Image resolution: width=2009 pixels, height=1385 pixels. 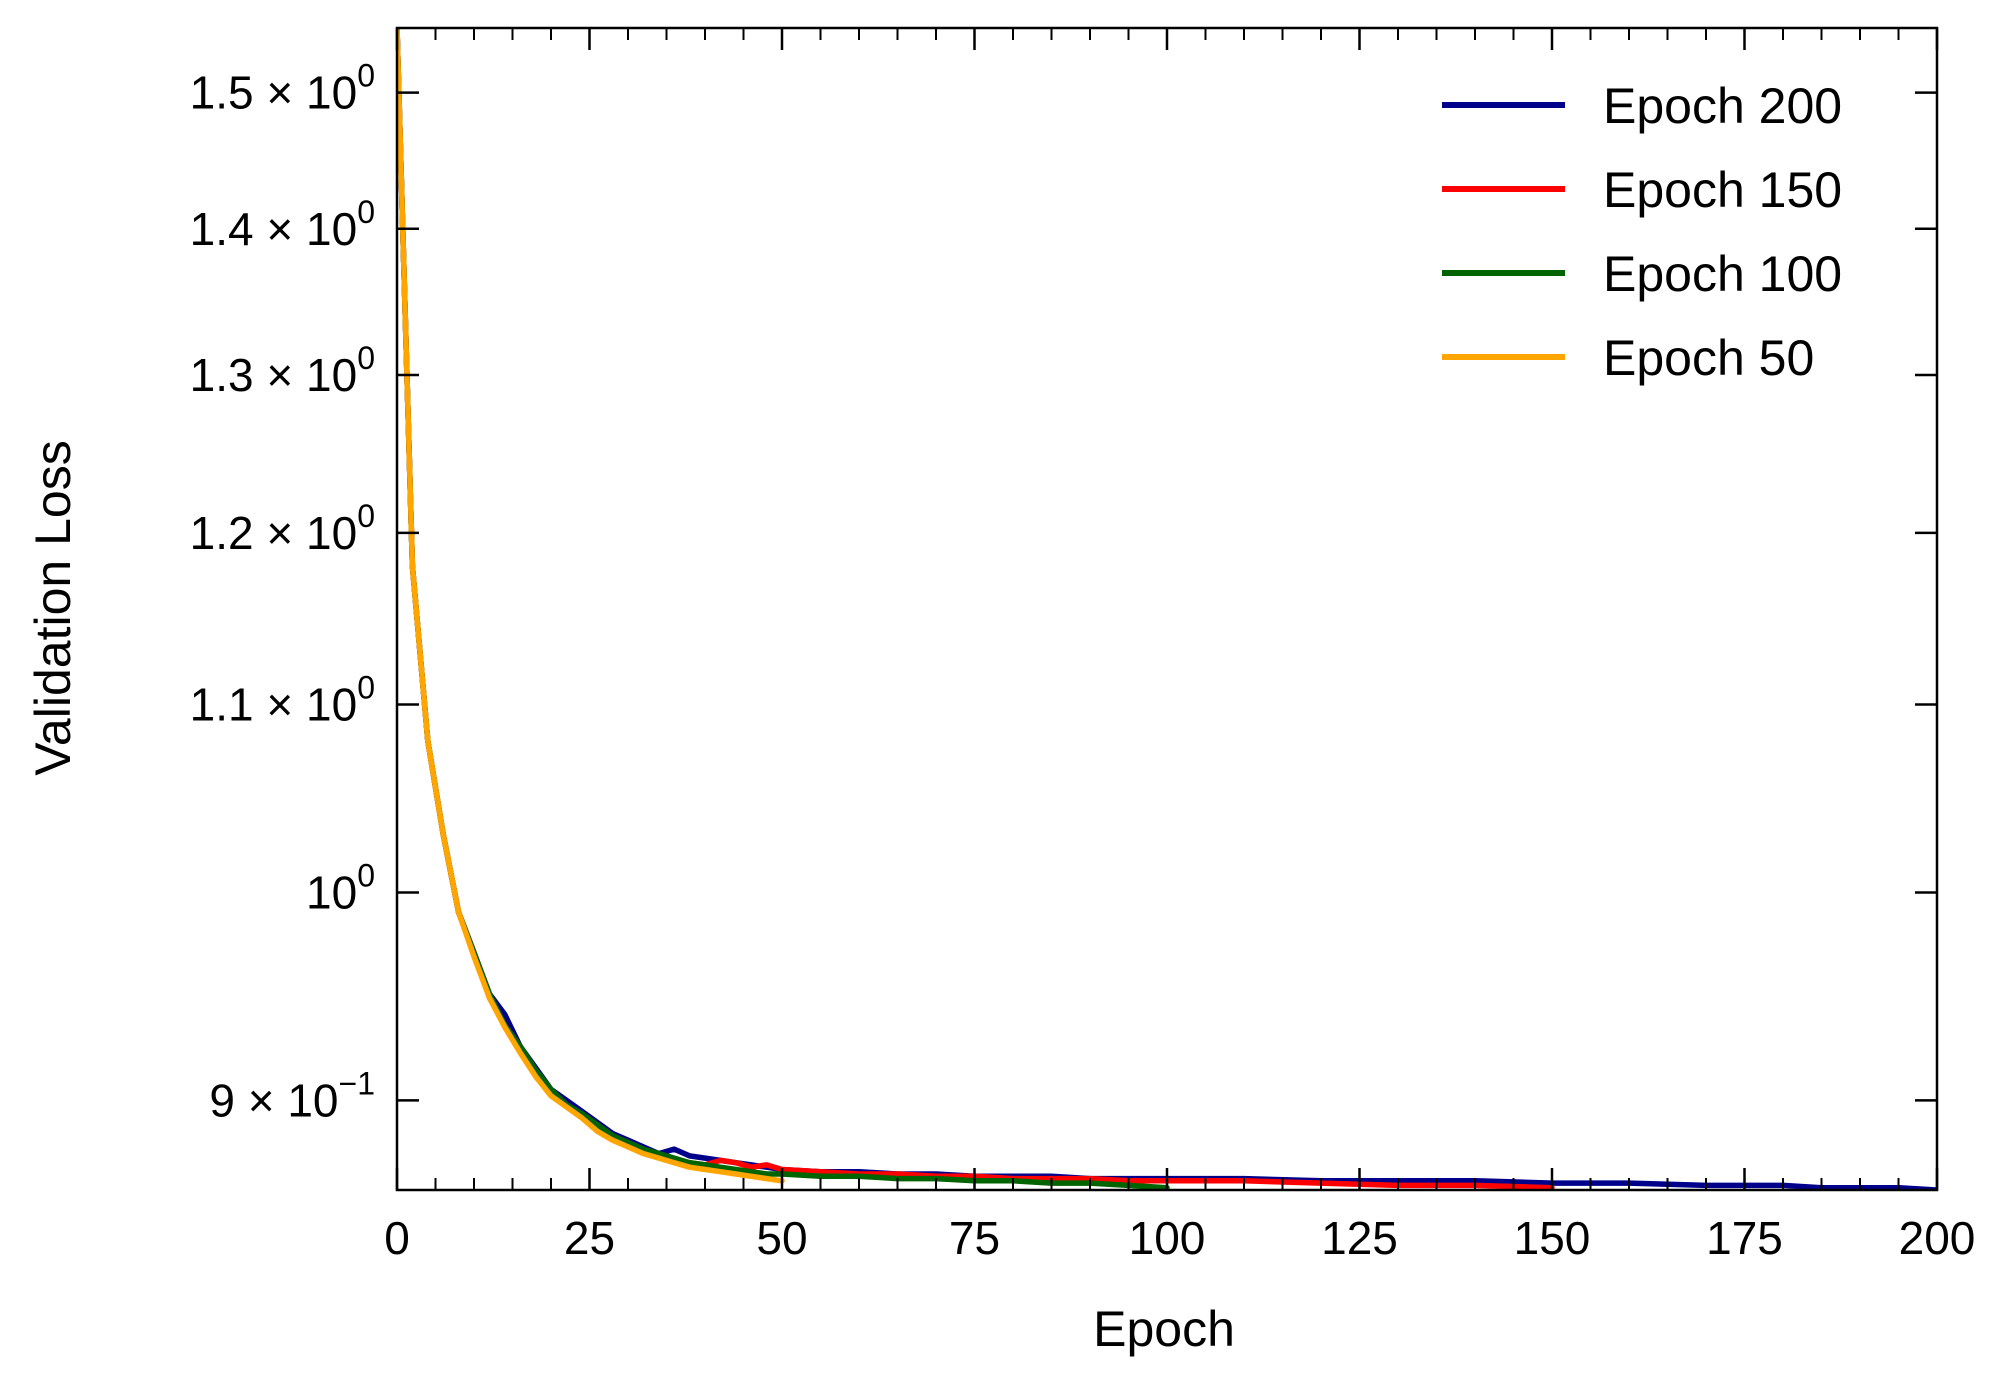 What do you see at coordinates (1744, 1238) in the screenshot?
I see `x-tick-label: 175` at bounding box center [1744, 1238].